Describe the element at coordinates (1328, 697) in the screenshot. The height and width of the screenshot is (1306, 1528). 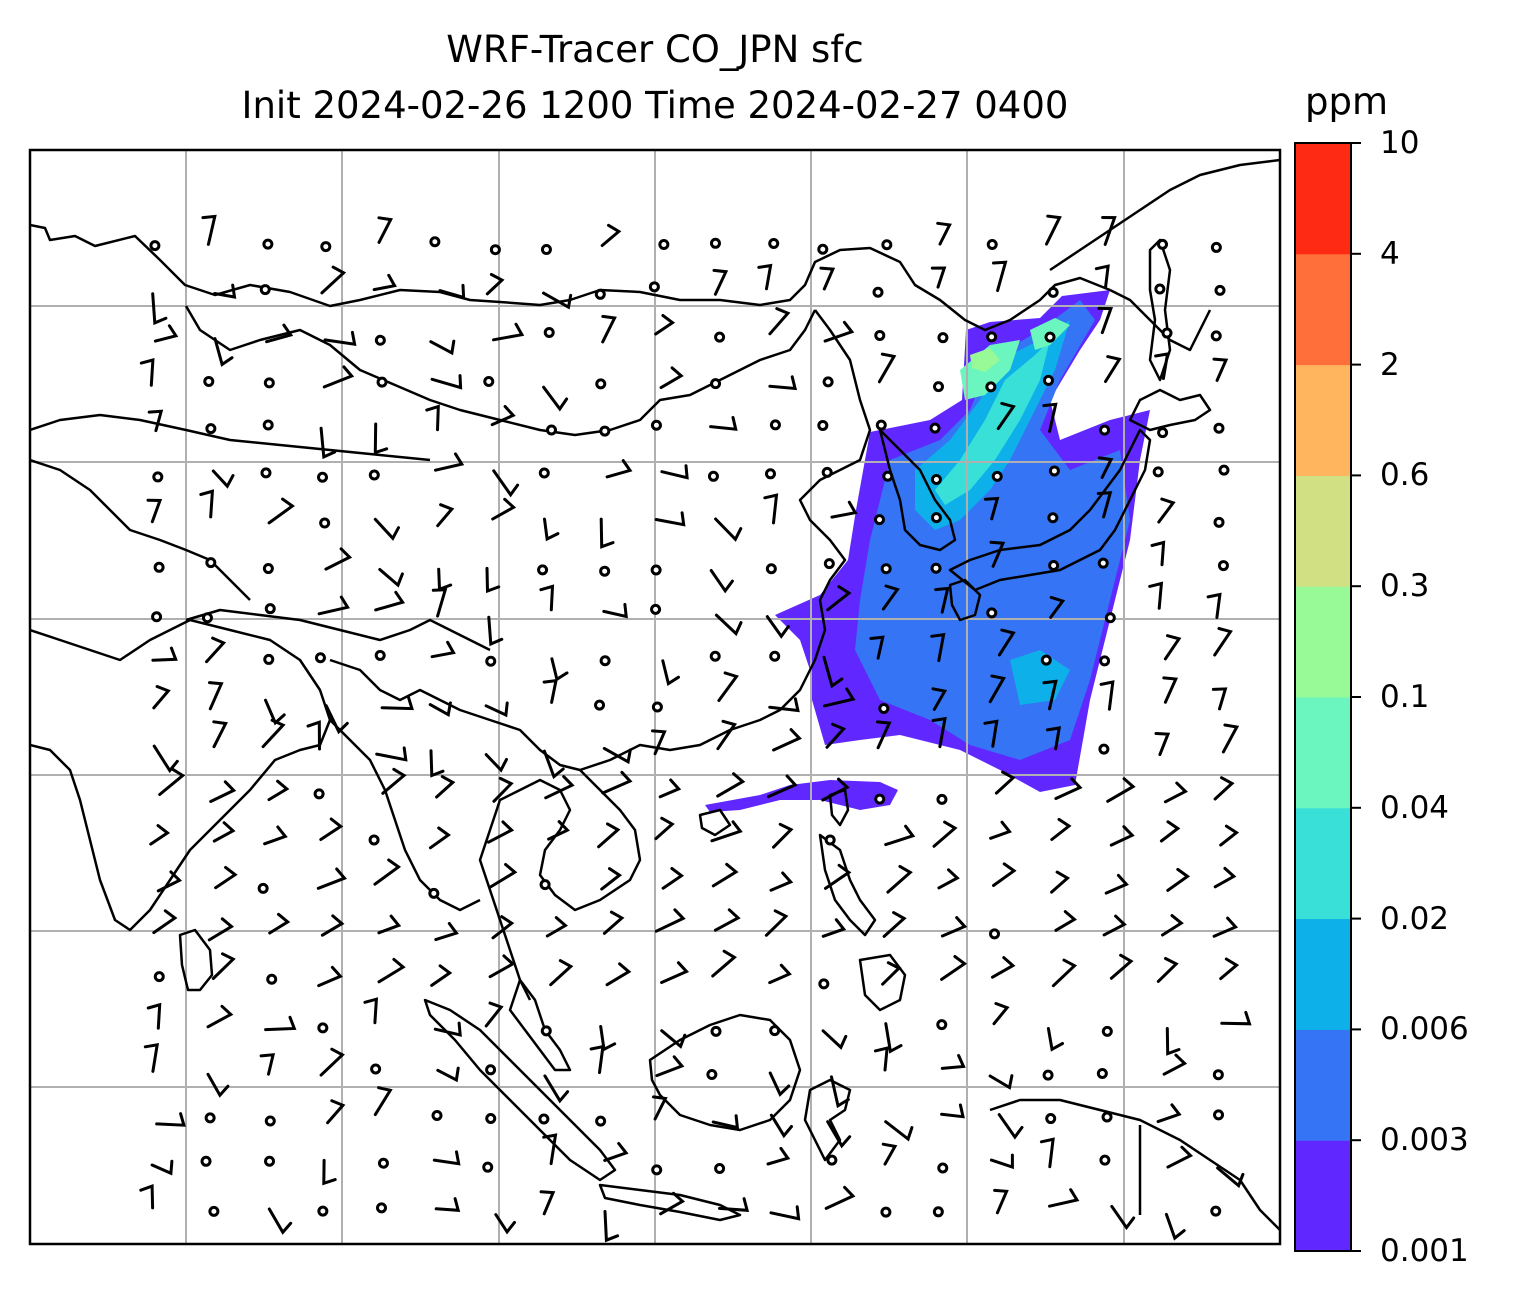
I see `colorbar` at that location.